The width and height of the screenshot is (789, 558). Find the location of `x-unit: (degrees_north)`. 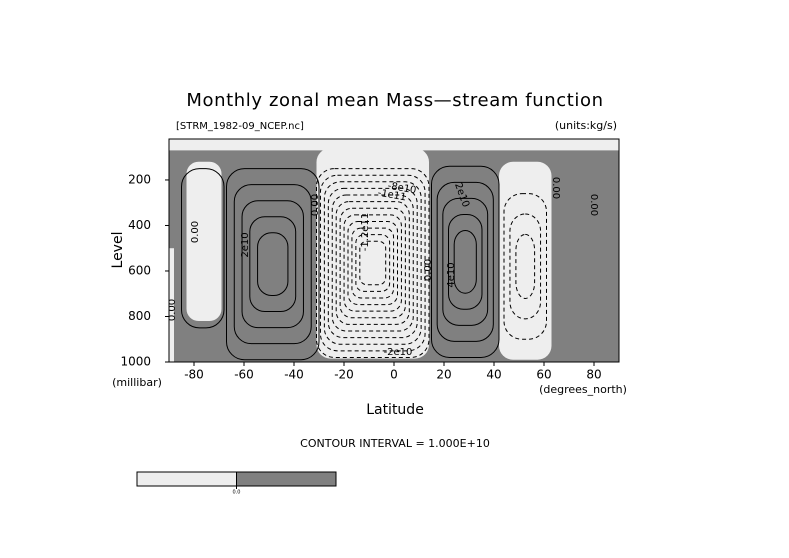

x-unit: (degrees_north) is located at coordinates (583, 389).